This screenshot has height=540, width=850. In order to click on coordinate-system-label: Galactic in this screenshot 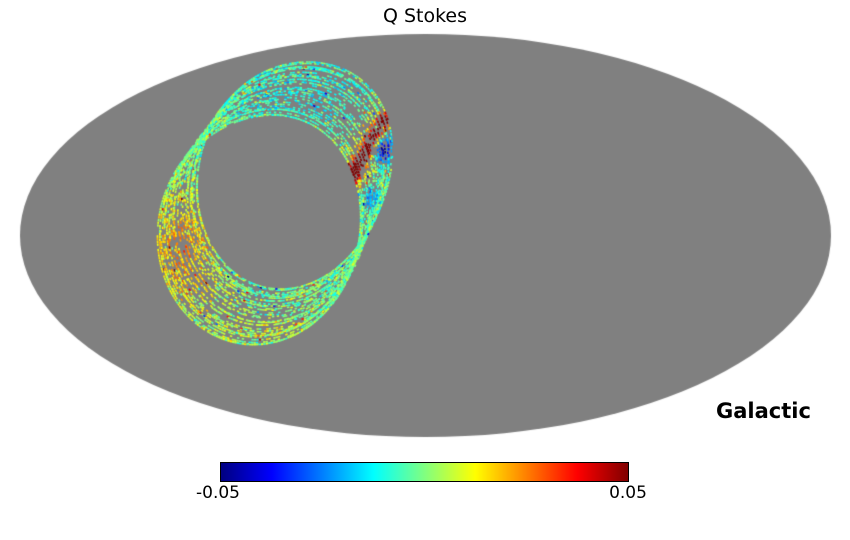, I will do `click(763, 411)`.